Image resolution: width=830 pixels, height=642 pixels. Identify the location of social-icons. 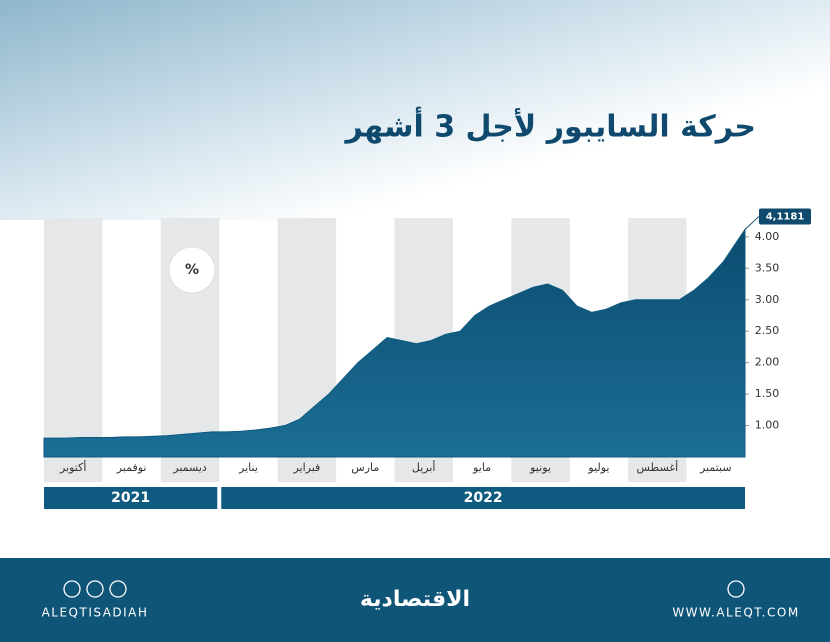
(95, 589).